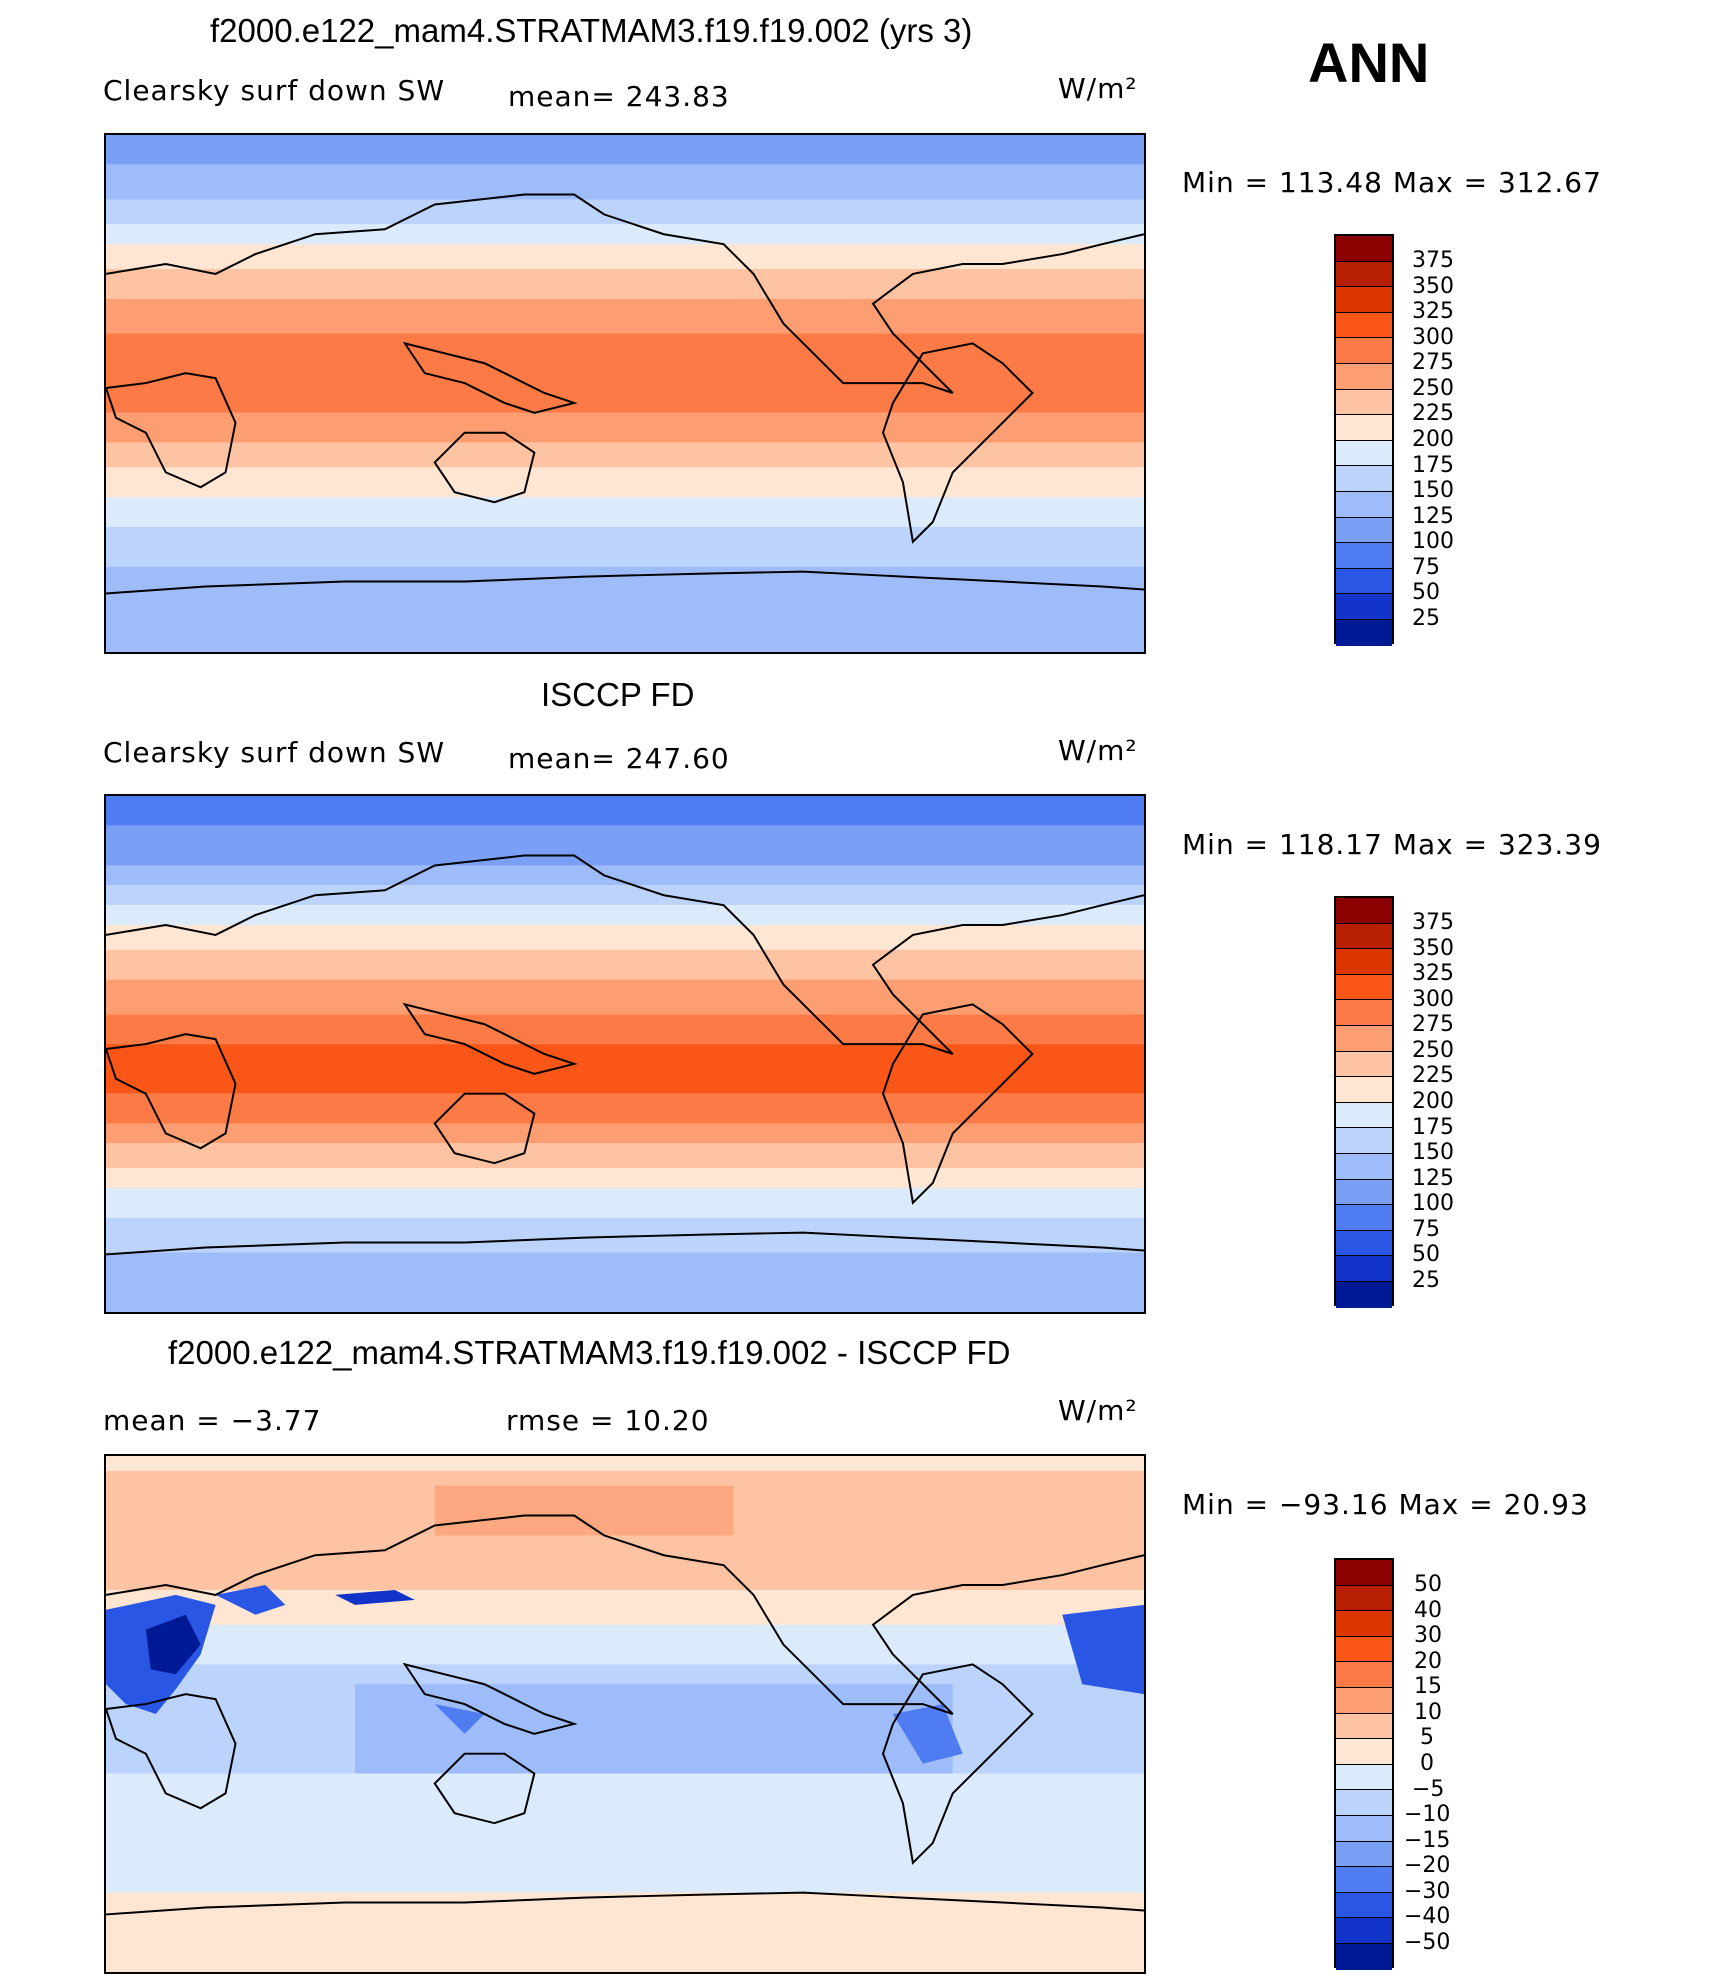 This screenshot has height=1979, width=1710. I want to click on panel3-colorbar-level: −20, so click(1427, 1865).